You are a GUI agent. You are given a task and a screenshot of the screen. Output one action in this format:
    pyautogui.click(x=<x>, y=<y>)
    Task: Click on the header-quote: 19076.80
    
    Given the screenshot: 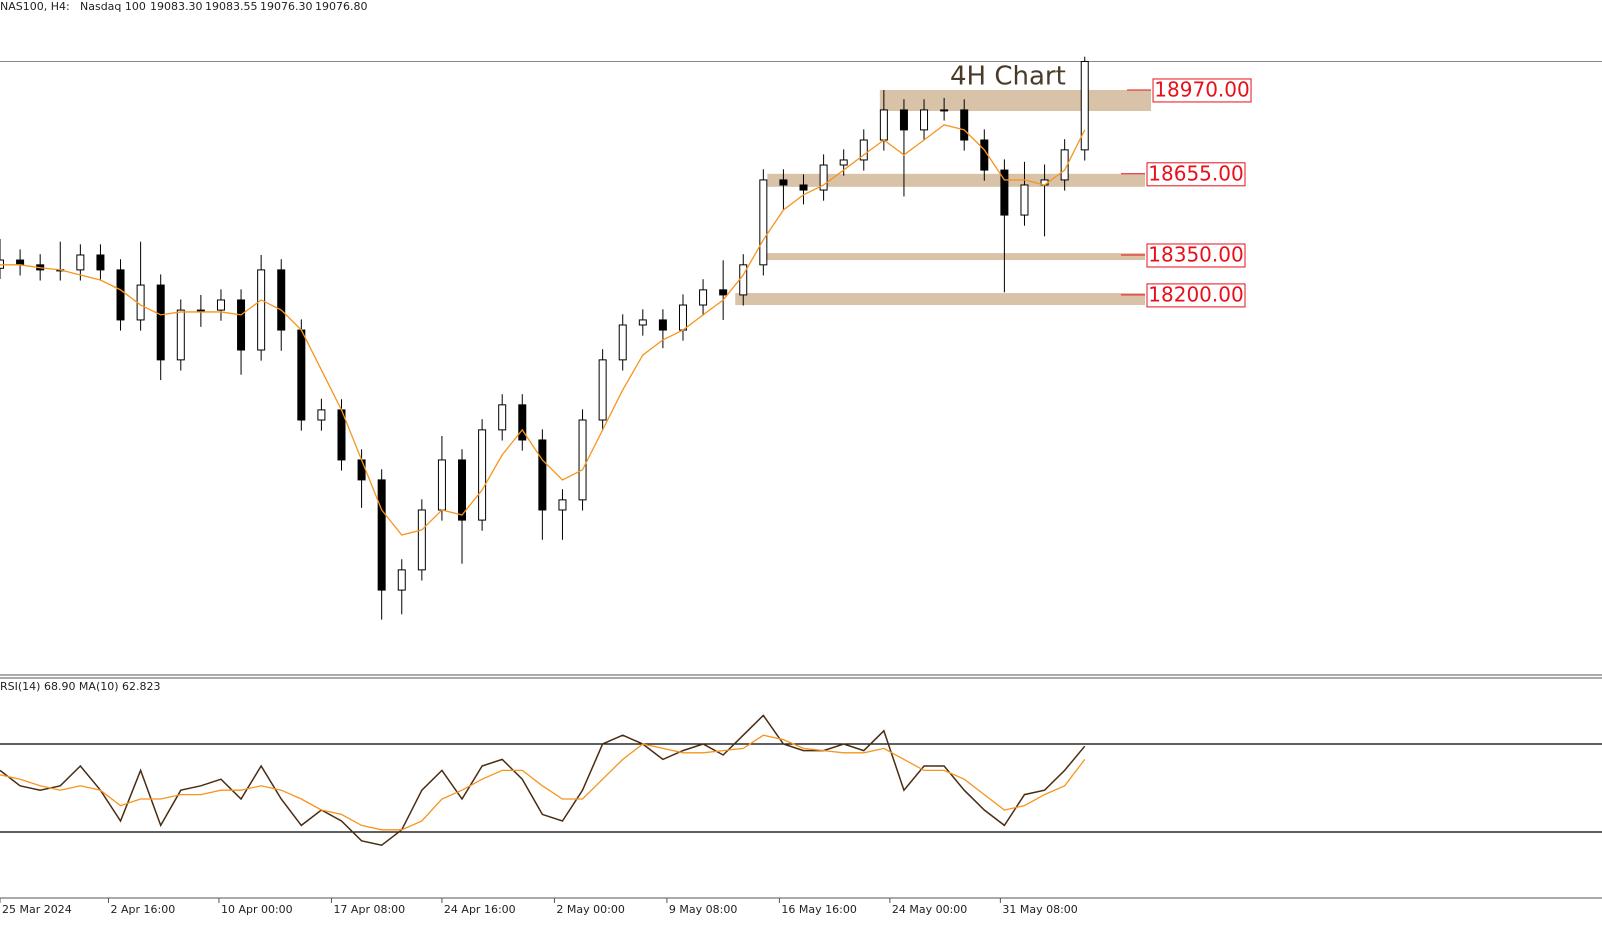 What is the action you would take?
    pyautogui.click(x=341, y=6)
    